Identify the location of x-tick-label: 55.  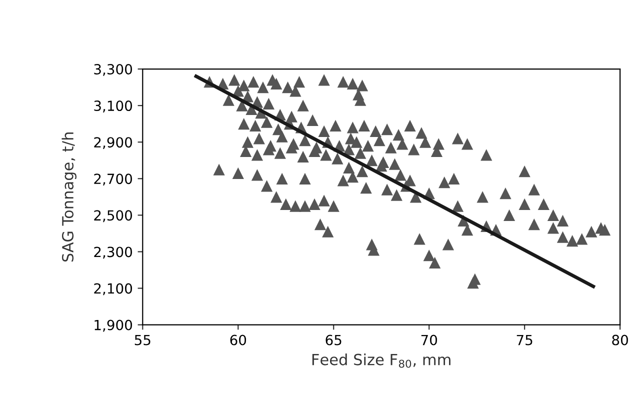
(142, 340).